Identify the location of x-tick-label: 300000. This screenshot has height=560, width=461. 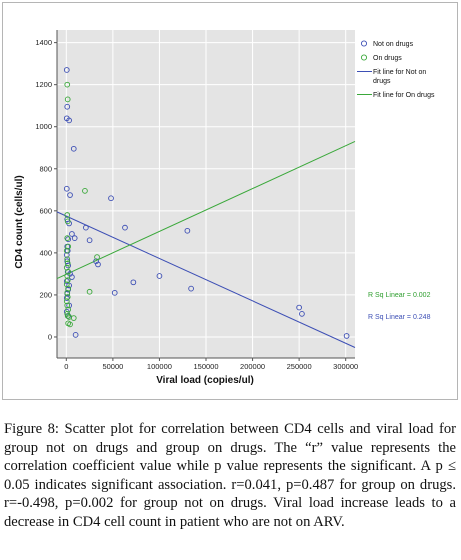
(345, 366).